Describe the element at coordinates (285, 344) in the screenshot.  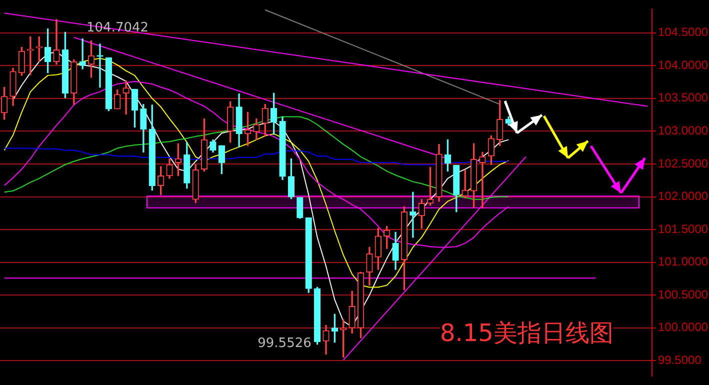
I see `annotation: 99.5526` at that location.